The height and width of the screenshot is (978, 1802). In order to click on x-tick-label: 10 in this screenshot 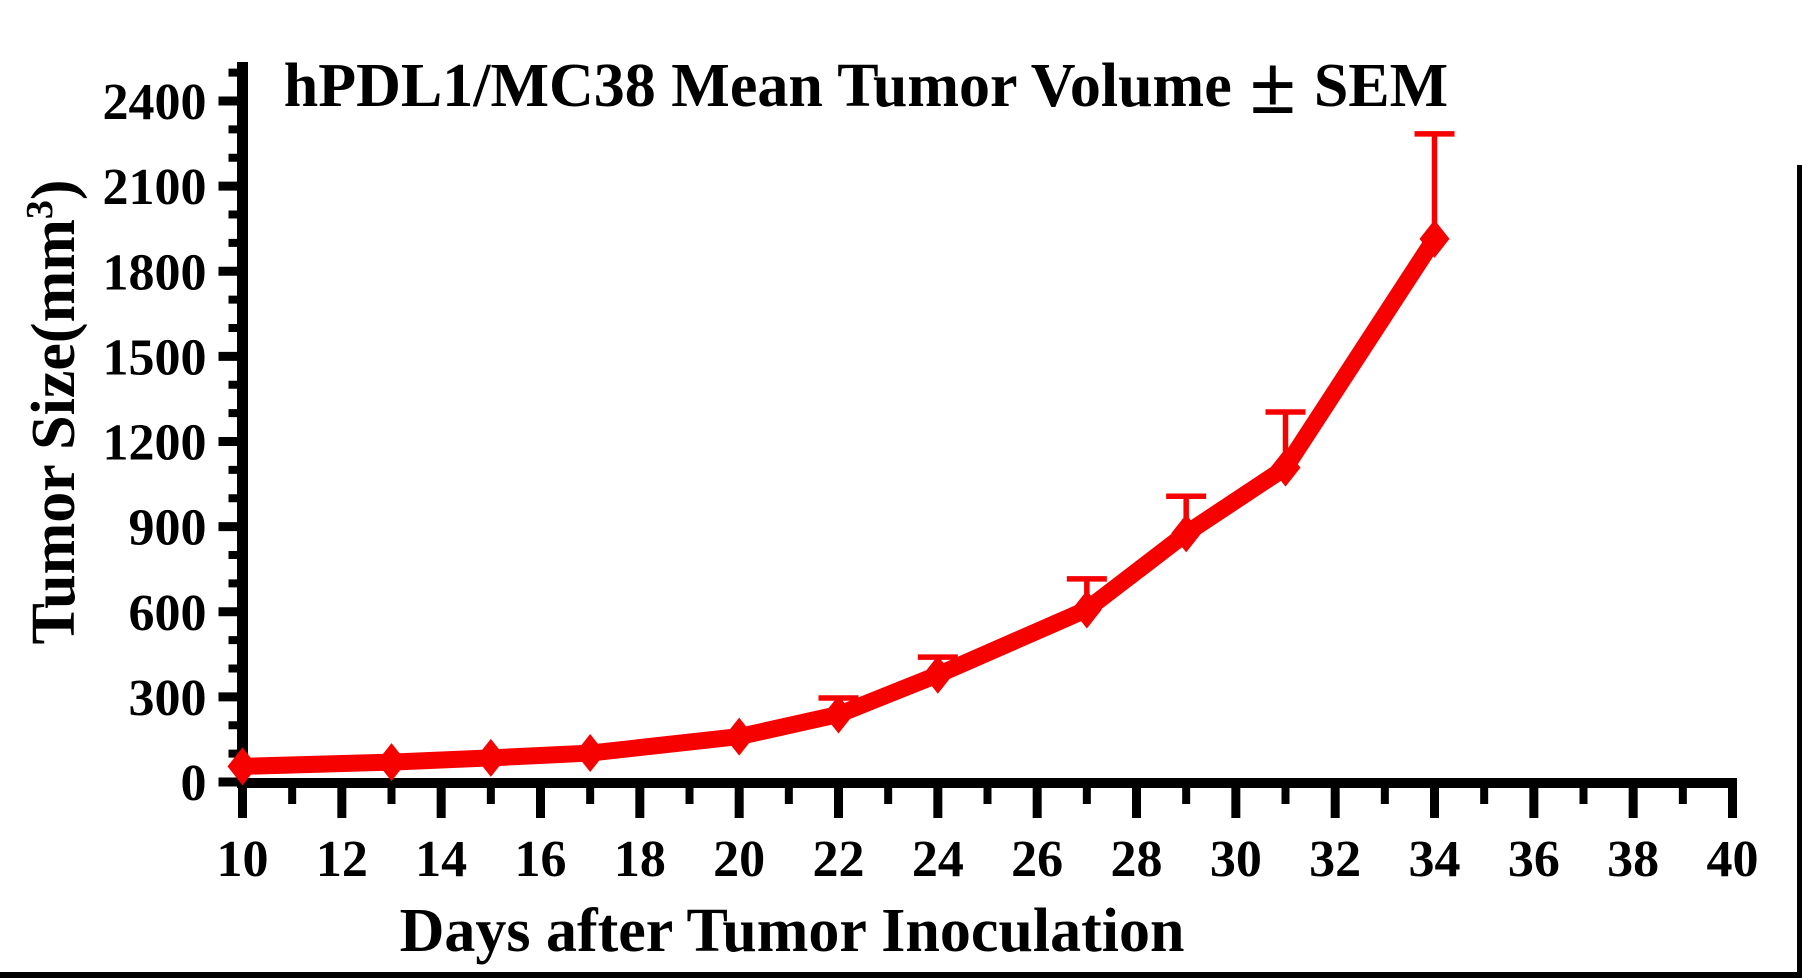, I will do `click(243, 859)`.